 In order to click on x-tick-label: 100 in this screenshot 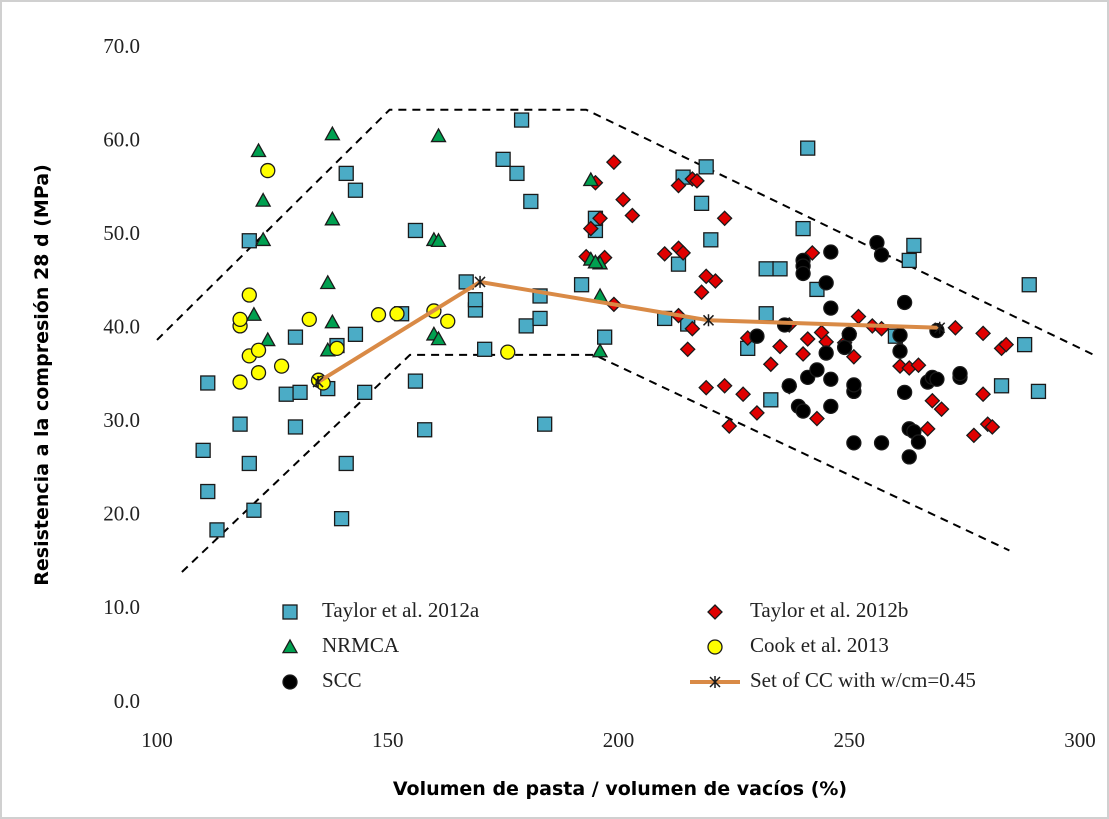, I will do `click(157, 740)`.